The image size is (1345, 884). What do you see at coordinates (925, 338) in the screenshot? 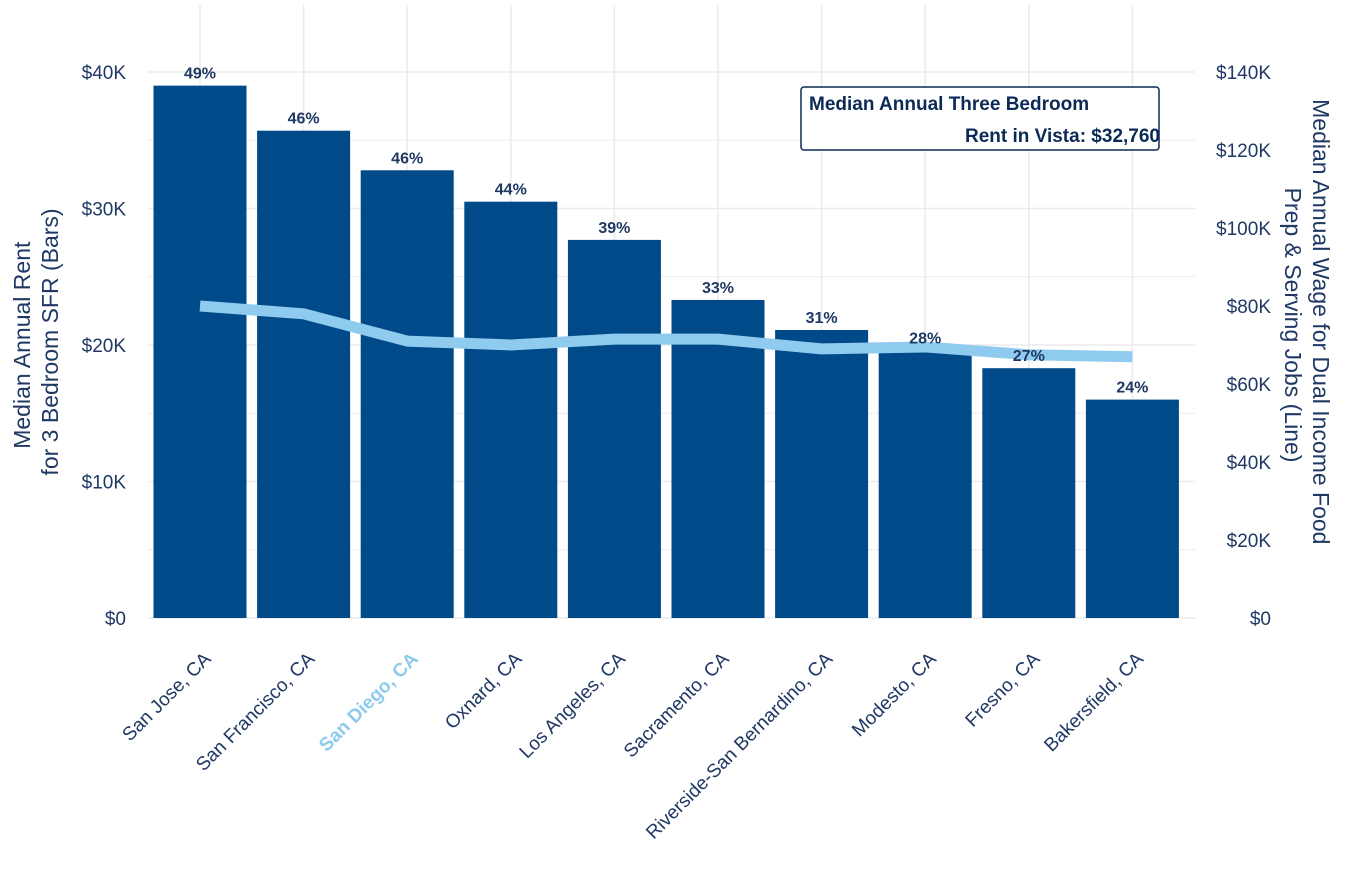
I see `bar-value-label: 28%` at bounding box center [925, 338].